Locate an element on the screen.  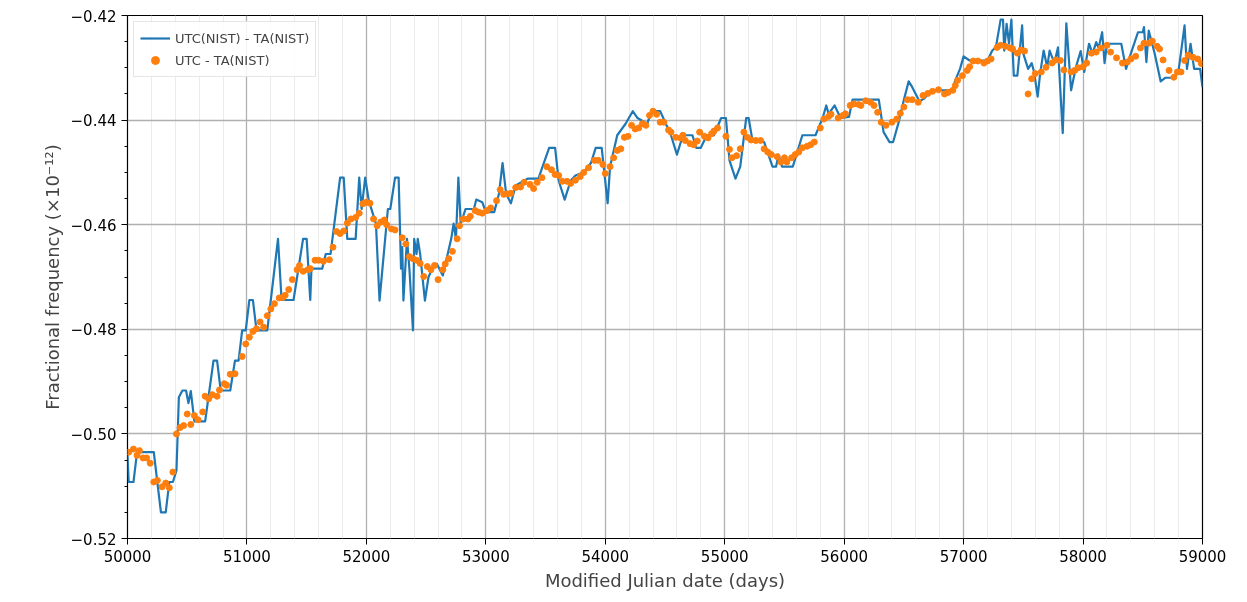
legend-label: UTC - TA(NIST) is located at coordinates (222, 60).